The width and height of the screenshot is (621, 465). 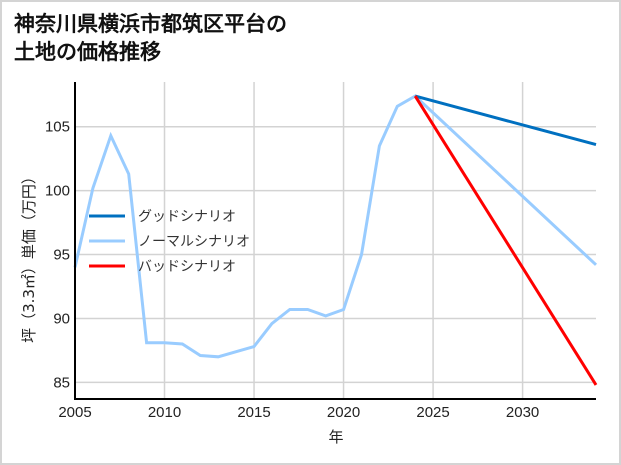 What do you see at coordinates (187, 267) in the screenshot?
I see `legend-label: バッドシナリオ` at bounding box center [187, 267].